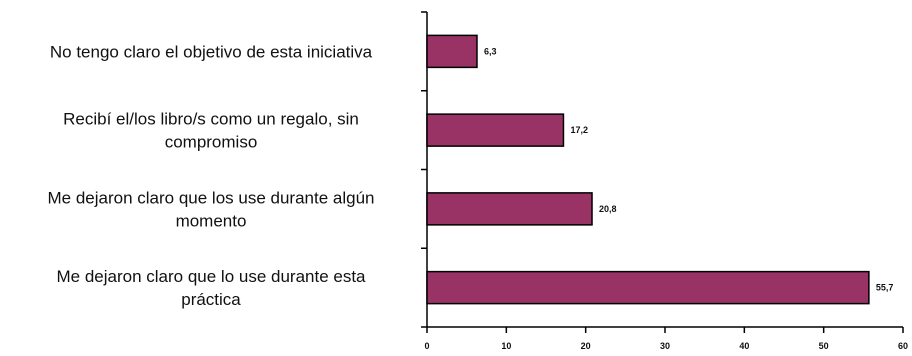 This screenshot has width=912, height=356. I want to click on data-label: 20,8, so click(608, 209).